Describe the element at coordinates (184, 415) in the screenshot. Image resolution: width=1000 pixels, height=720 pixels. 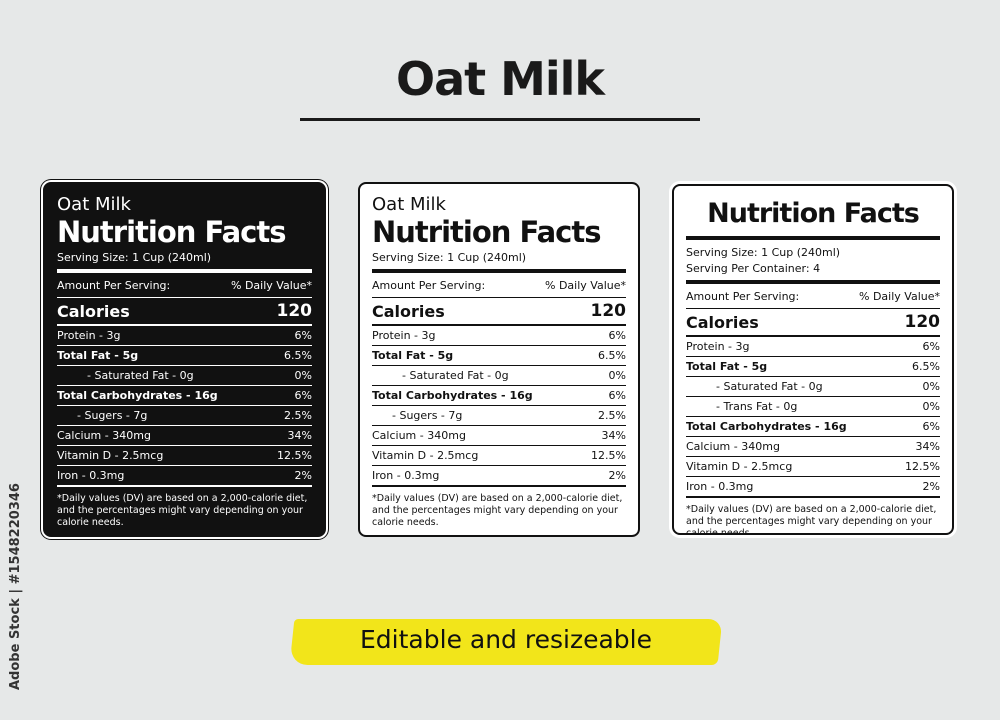
I see `nutrient-row: - Sugers - 7g 2.5%` at that location.